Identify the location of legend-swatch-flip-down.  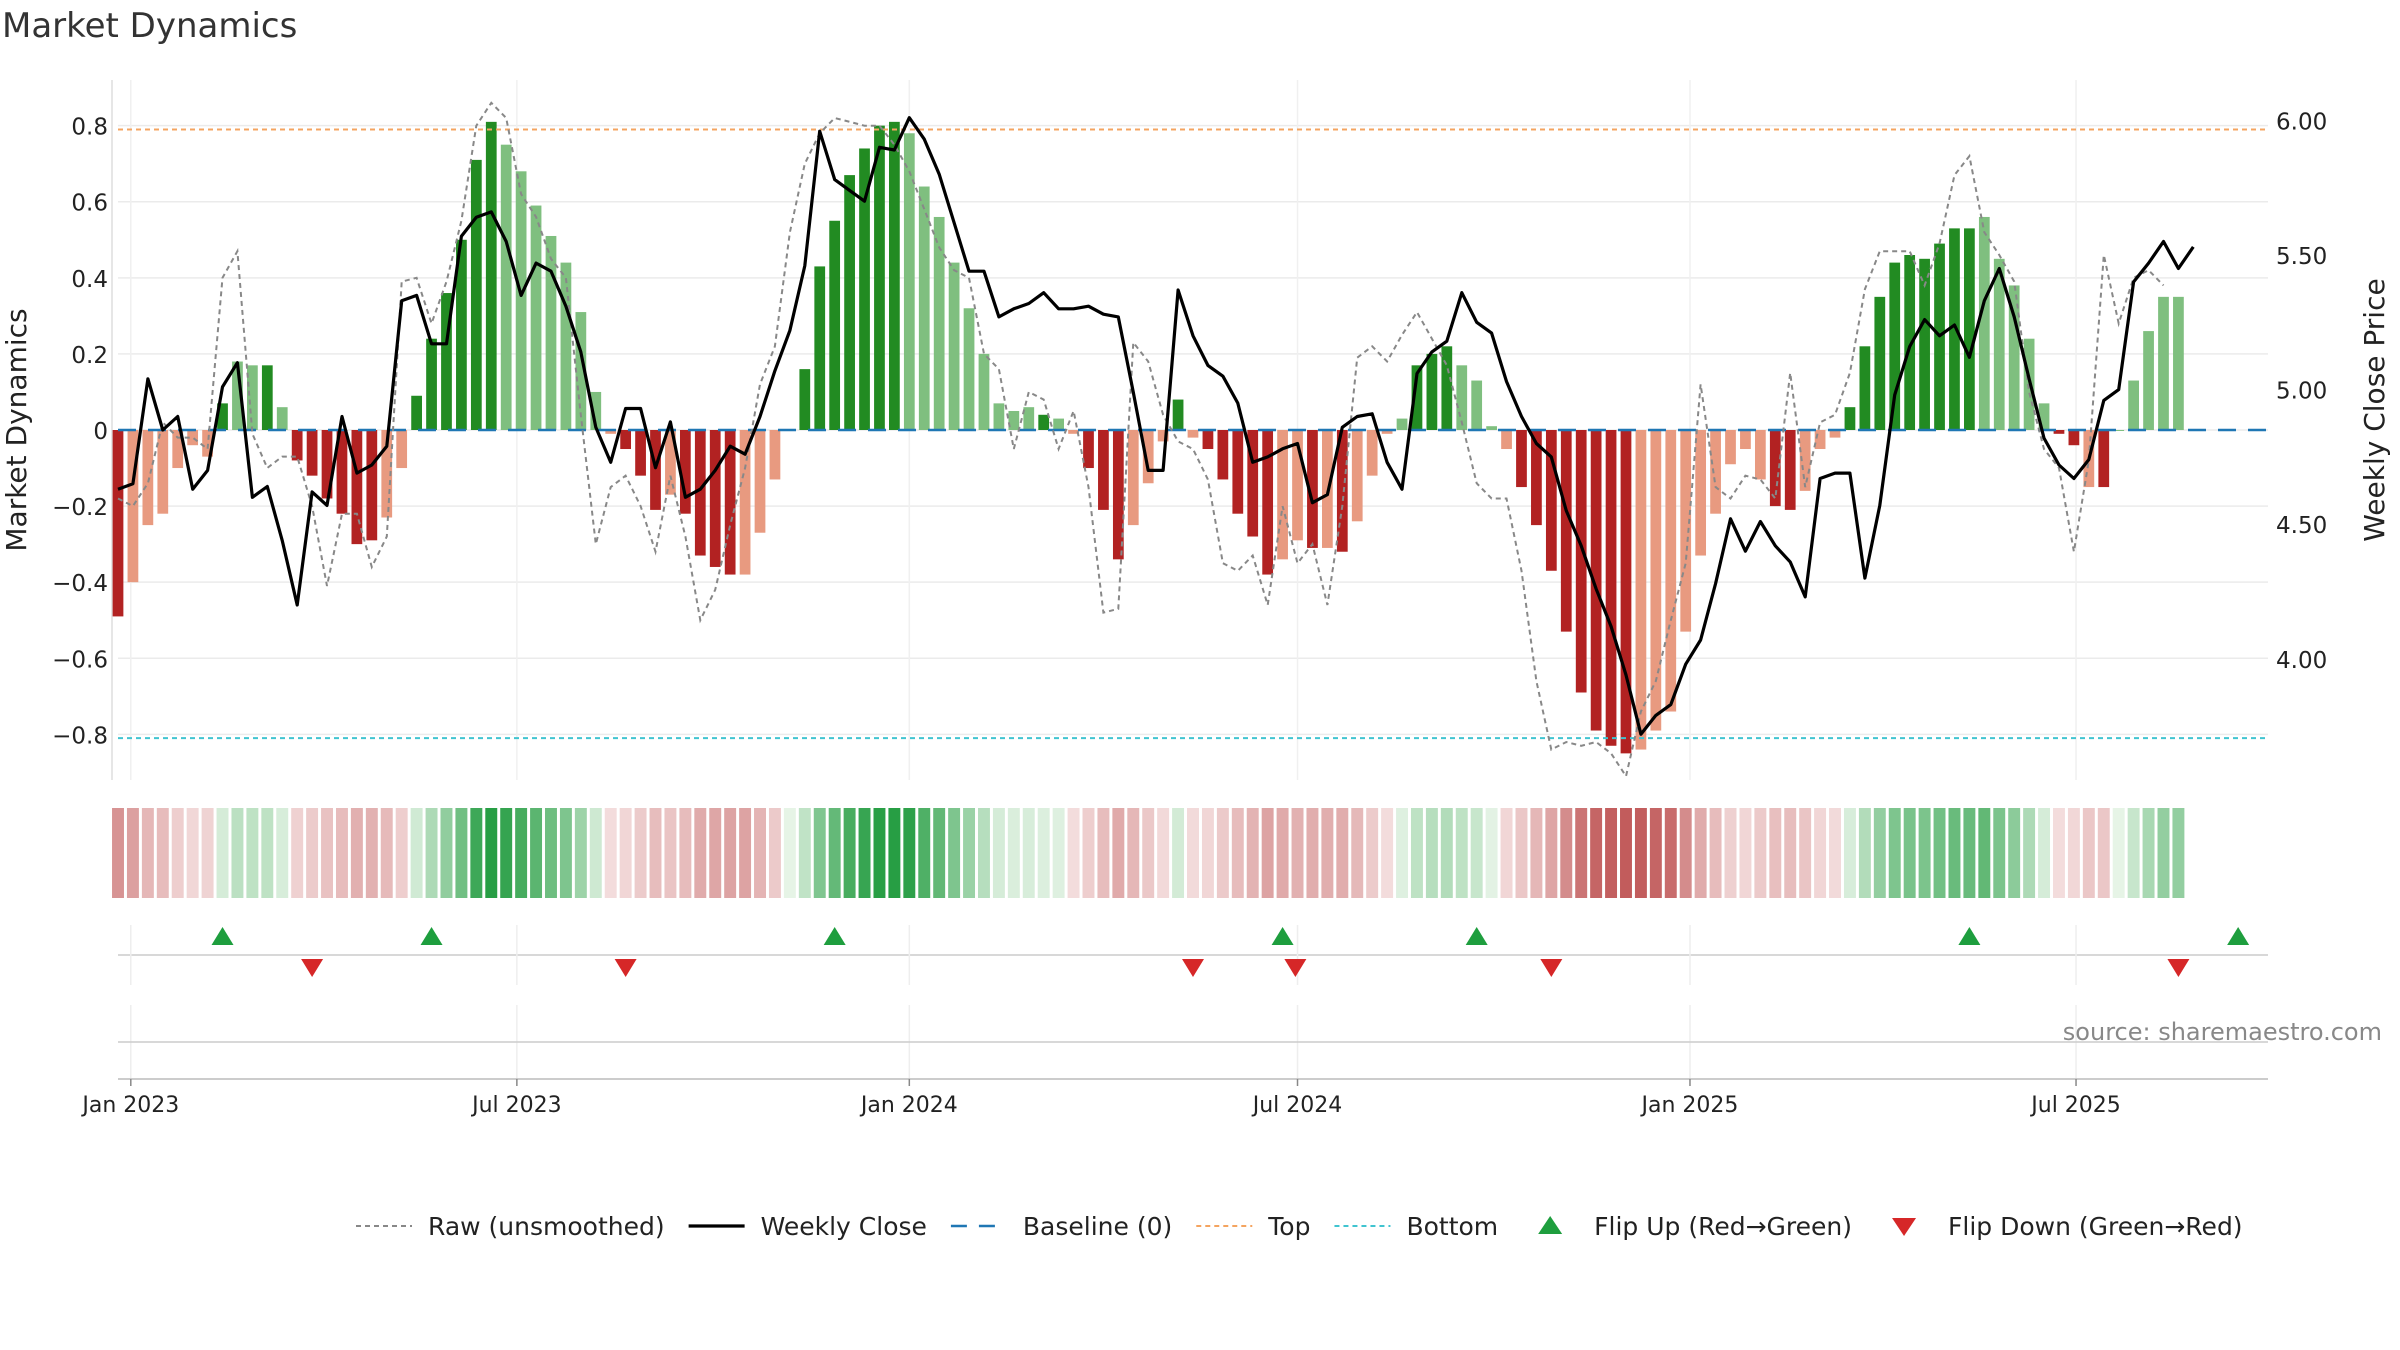
(1904, 1227).